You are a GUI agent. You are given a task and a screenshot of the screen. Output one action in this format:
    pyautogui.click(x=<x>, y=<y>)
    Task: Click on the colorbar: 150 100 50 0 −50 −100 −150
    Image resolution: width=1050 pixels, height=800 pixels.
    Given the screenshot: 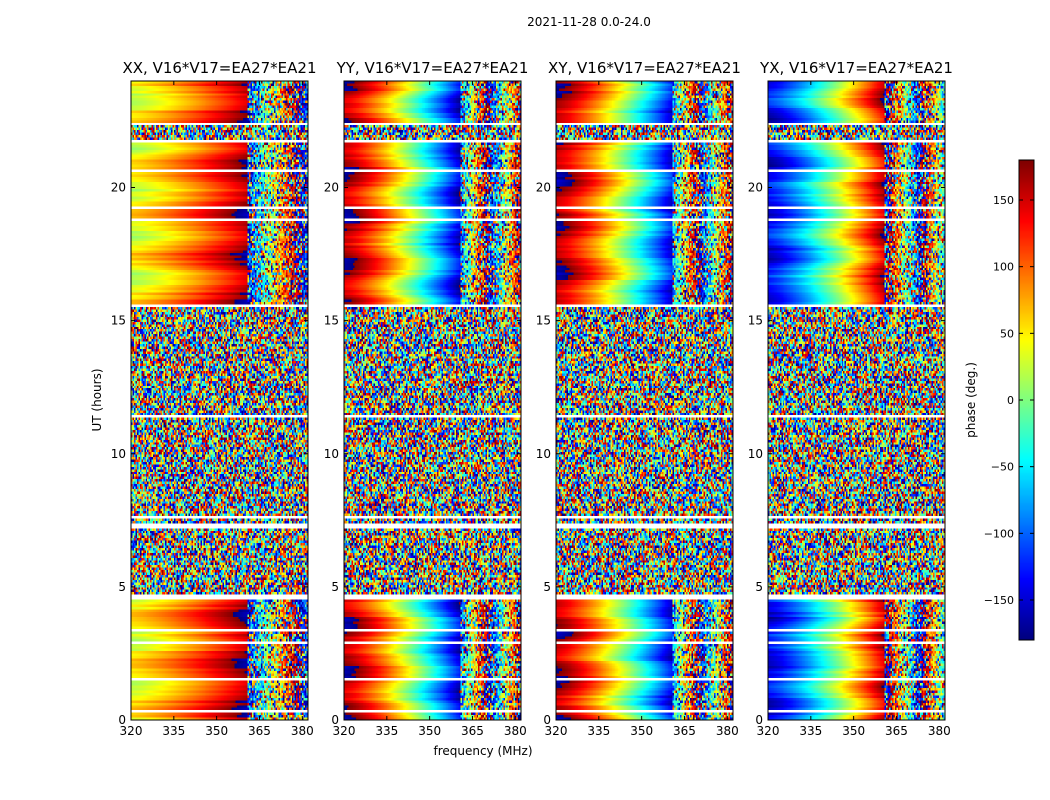 What is the action you would take?
    pyautogui.click(x=1009, y=400)
    